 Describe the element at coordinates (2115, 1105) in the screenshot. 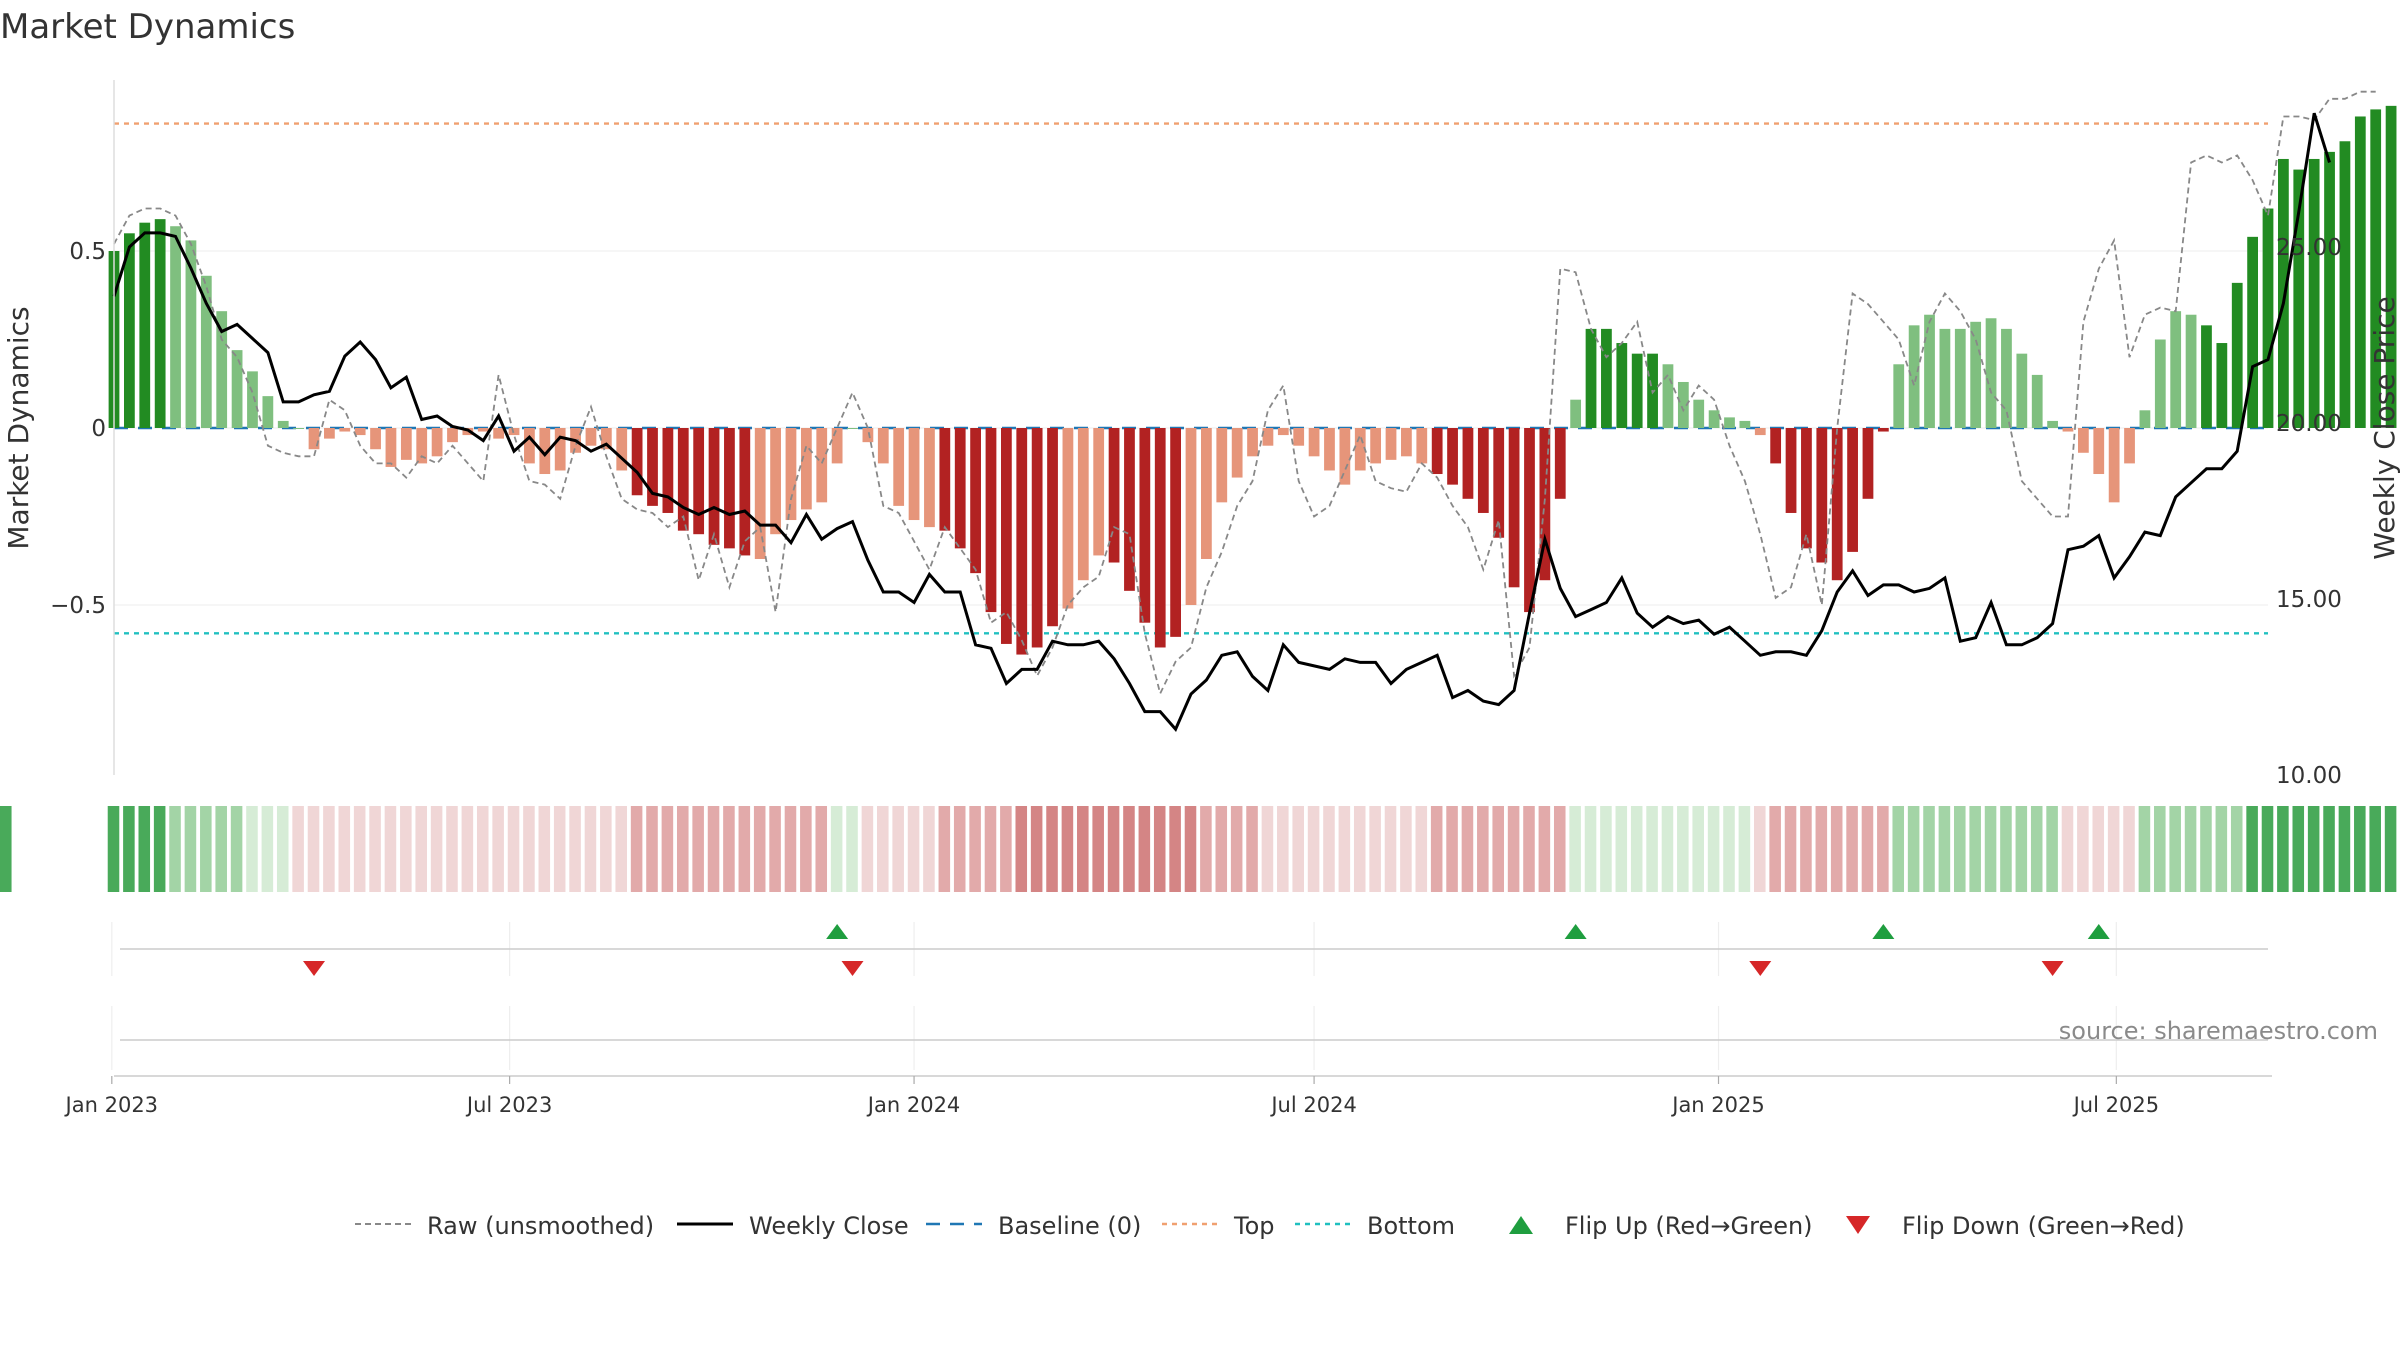

I see `x-tick-label: Jul 2025` at that location.